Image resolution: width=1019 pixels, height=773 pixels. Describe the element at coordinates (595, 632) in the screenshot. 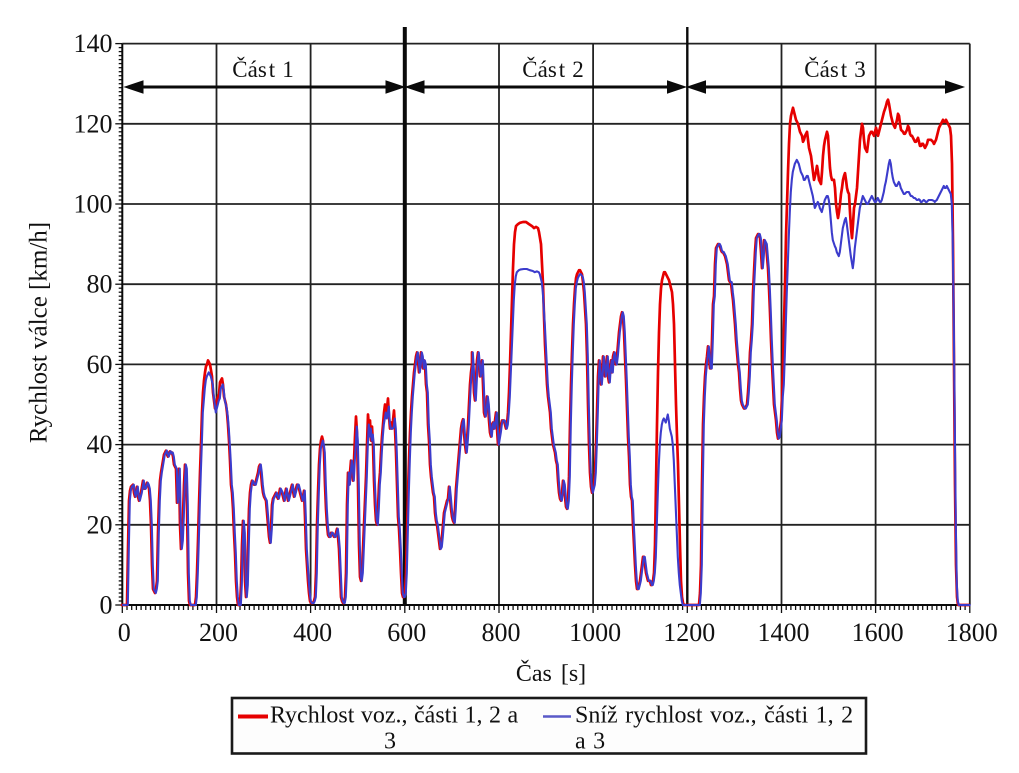

I see `svg-text: 1000` at that location.